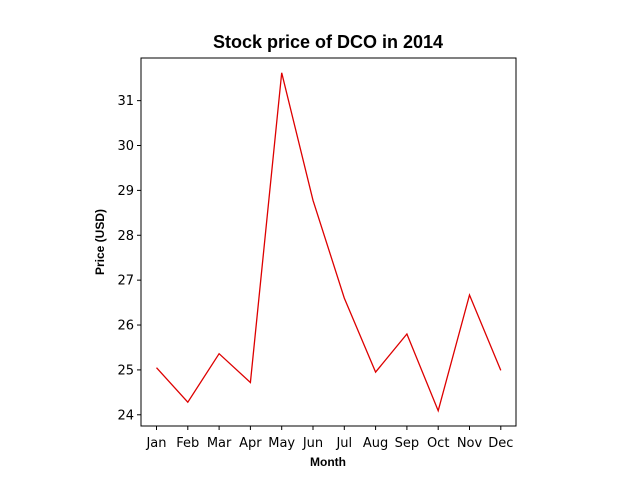 This screenshot has width=640, height=480. What do you see at coordinates (250, 443) in the screenshot?
I see `x-tick-label: Apr` at bounding box center [250, 443].